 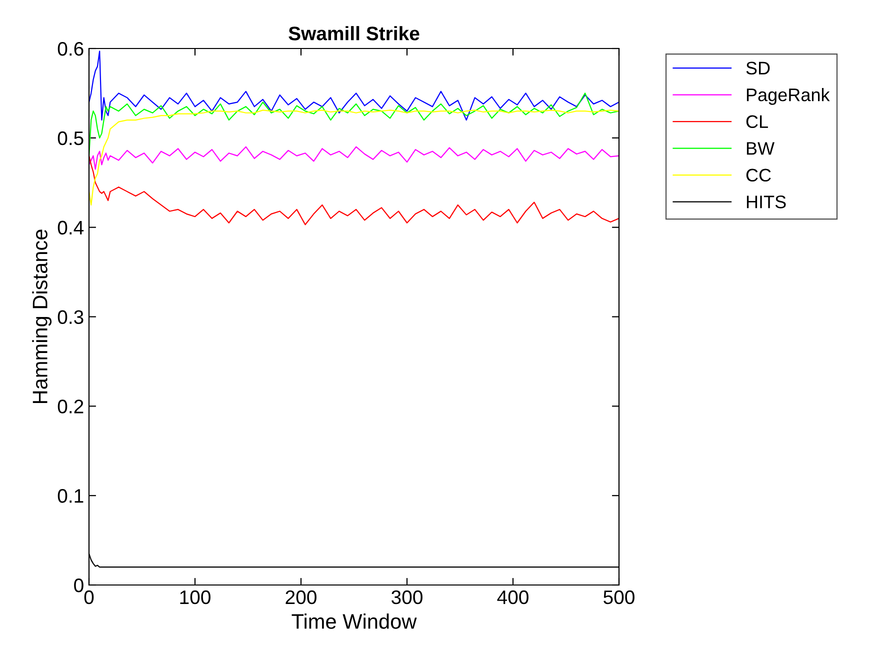 What do you see at coordinates (354, 621) in the screenshot?
I see `x-axis-title: Time Window` at bounding box center [354, 621].